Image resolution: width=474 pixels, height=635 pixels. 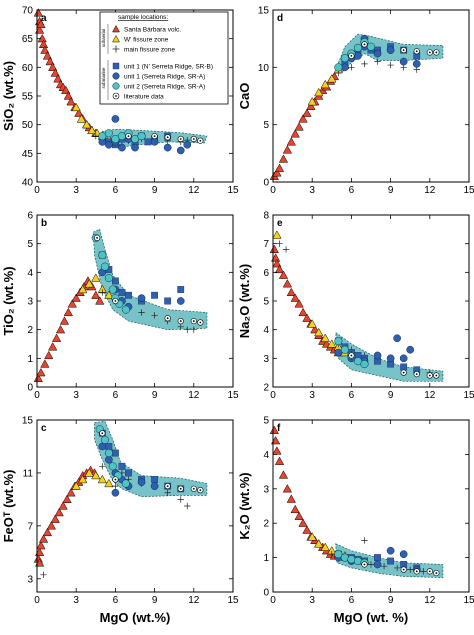 What do you see at coordinates (168, 66) in the screenshot?
I see `legend-label: unit 1 (N' Serreta Ridge, SR-B)` at bounding box center [168, 66].